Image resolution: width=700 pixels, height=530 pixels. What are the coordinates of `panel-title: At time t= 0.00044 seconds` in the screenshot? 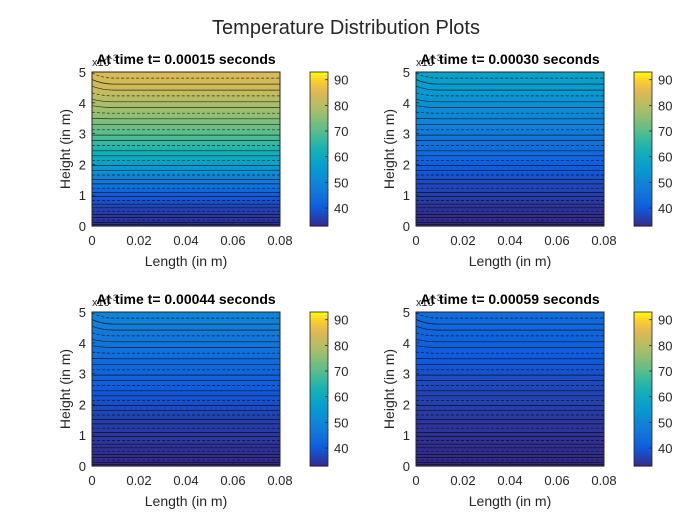 It's located at (186, 299).